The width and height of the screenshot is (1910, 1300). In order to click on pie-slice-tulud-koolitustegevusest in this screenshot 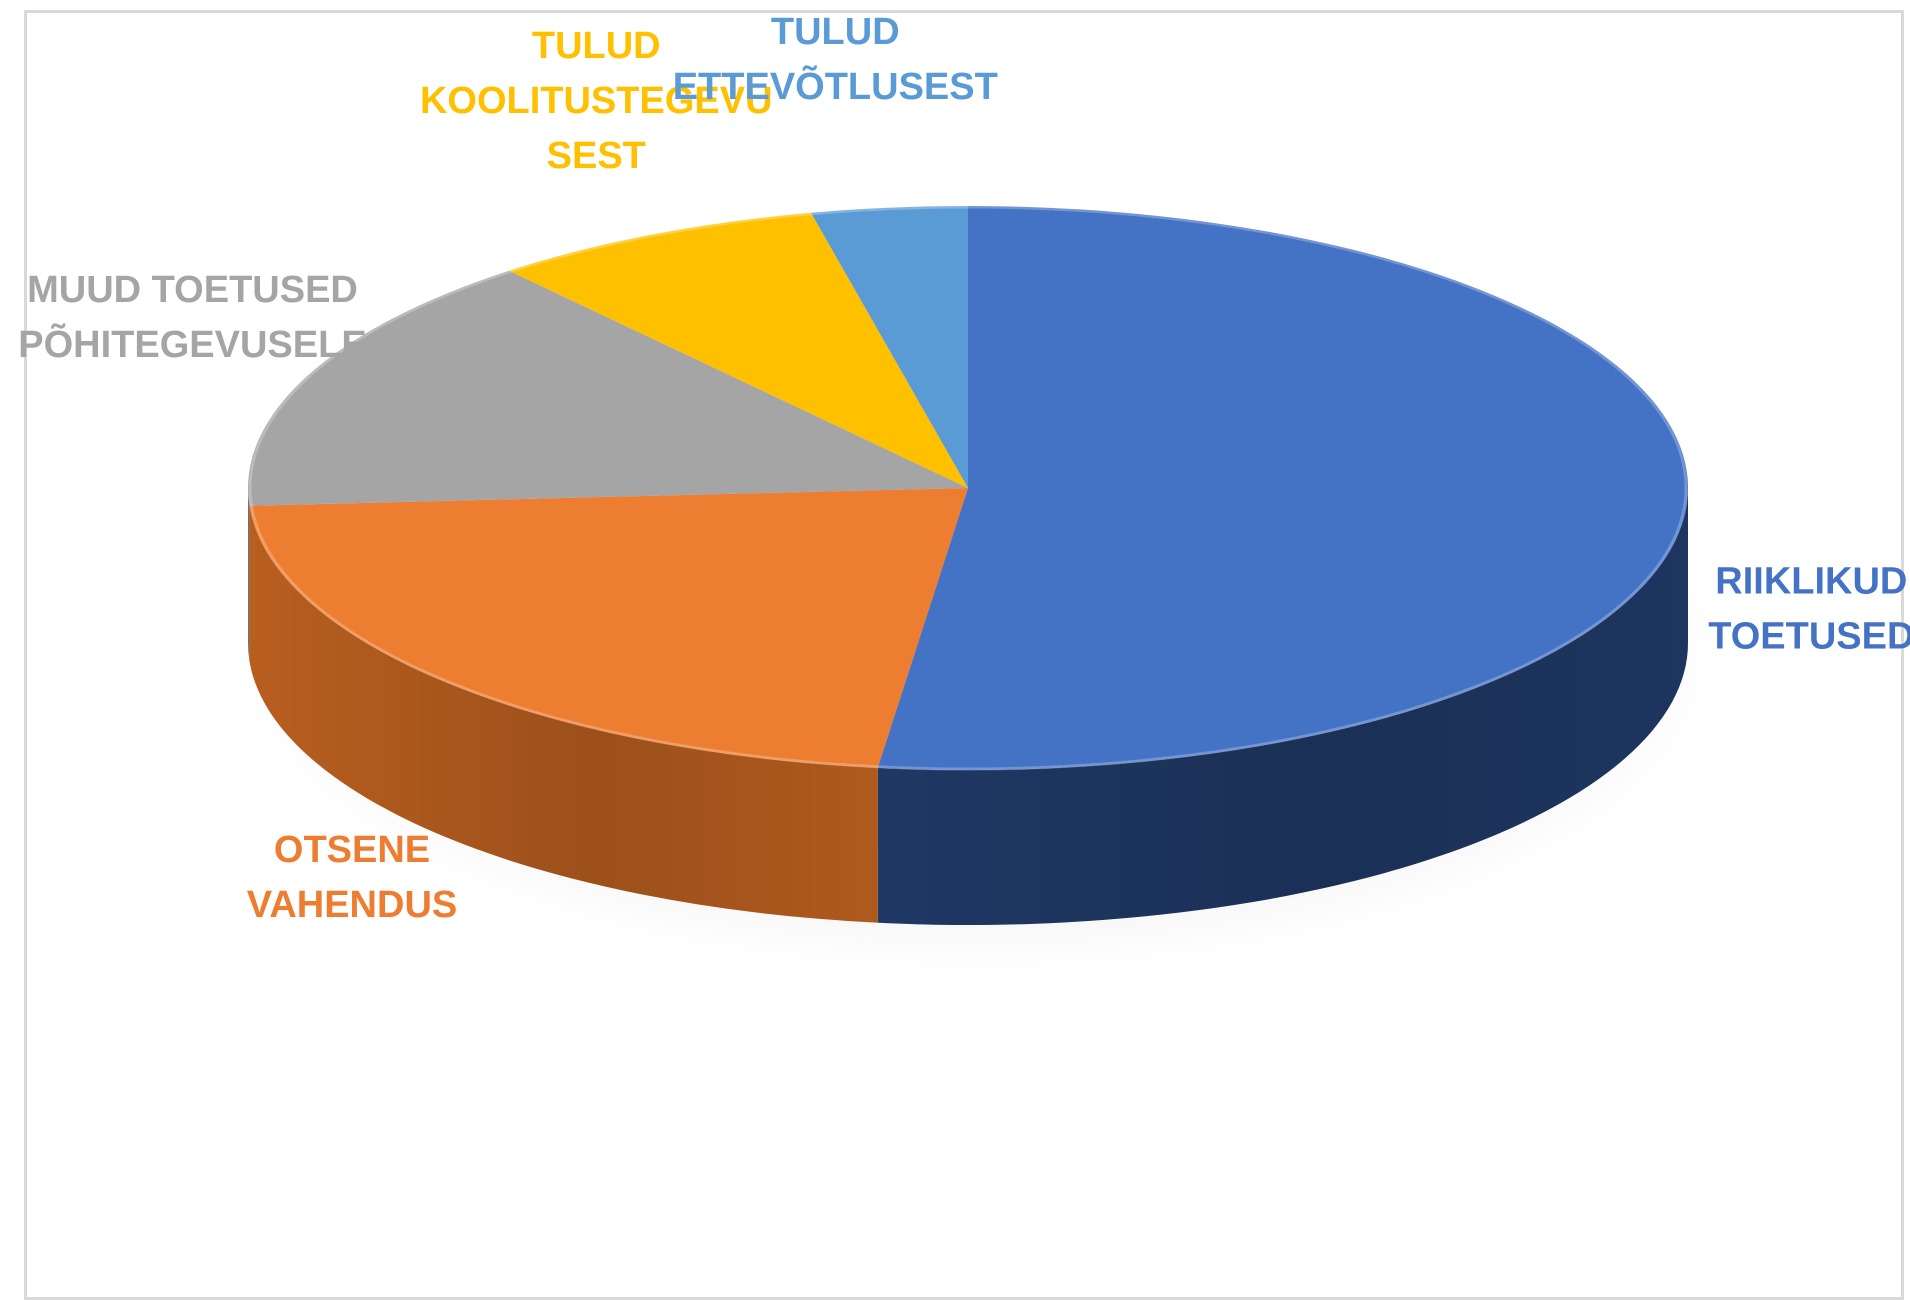, I will do `click(738, 350)`.